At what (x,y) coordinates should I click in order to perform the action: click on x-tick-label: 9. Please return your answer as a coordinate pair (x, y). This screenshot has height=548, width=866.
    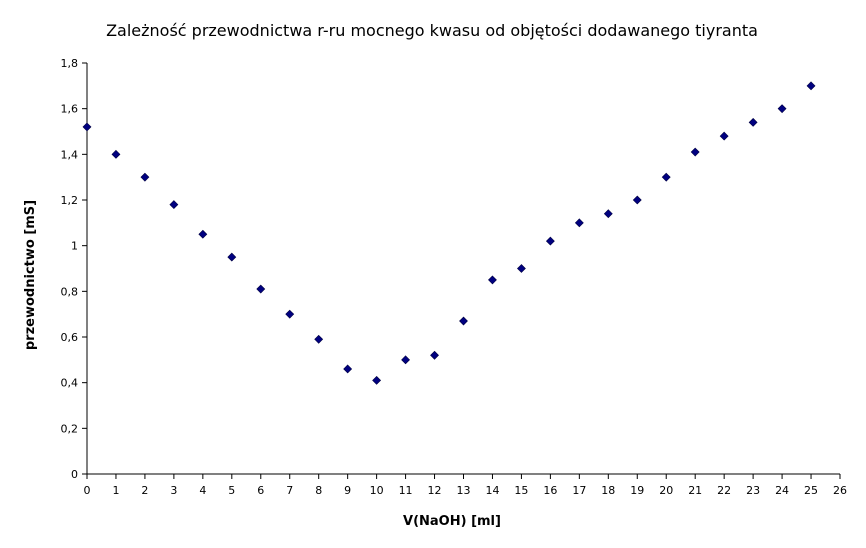
    Looking at the image, I should click on (347, 490).